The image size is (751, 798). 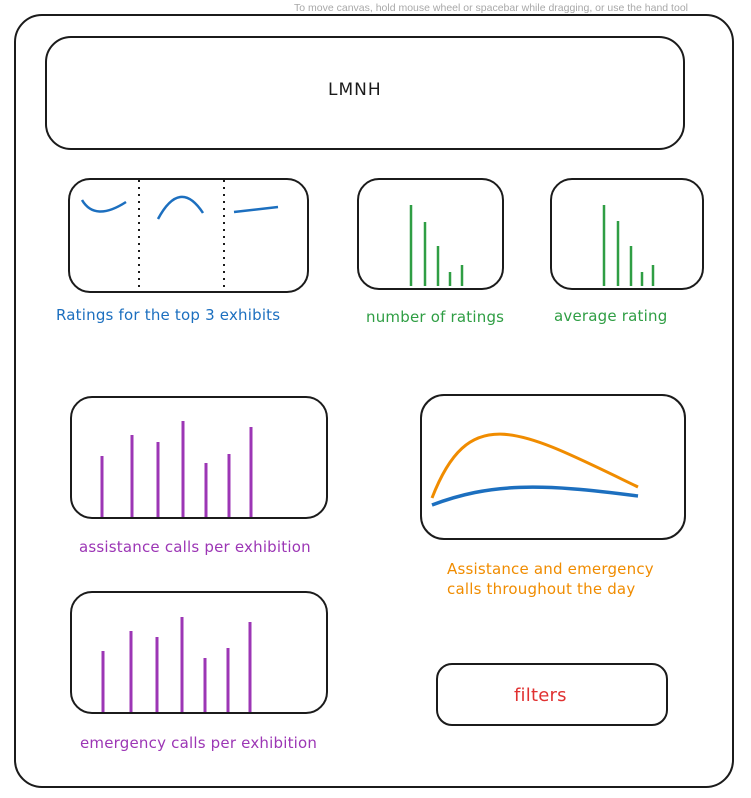 I want to click on top-exhibits-label: Ratings for the top 3 exhibits, so click(x=168, y=315).